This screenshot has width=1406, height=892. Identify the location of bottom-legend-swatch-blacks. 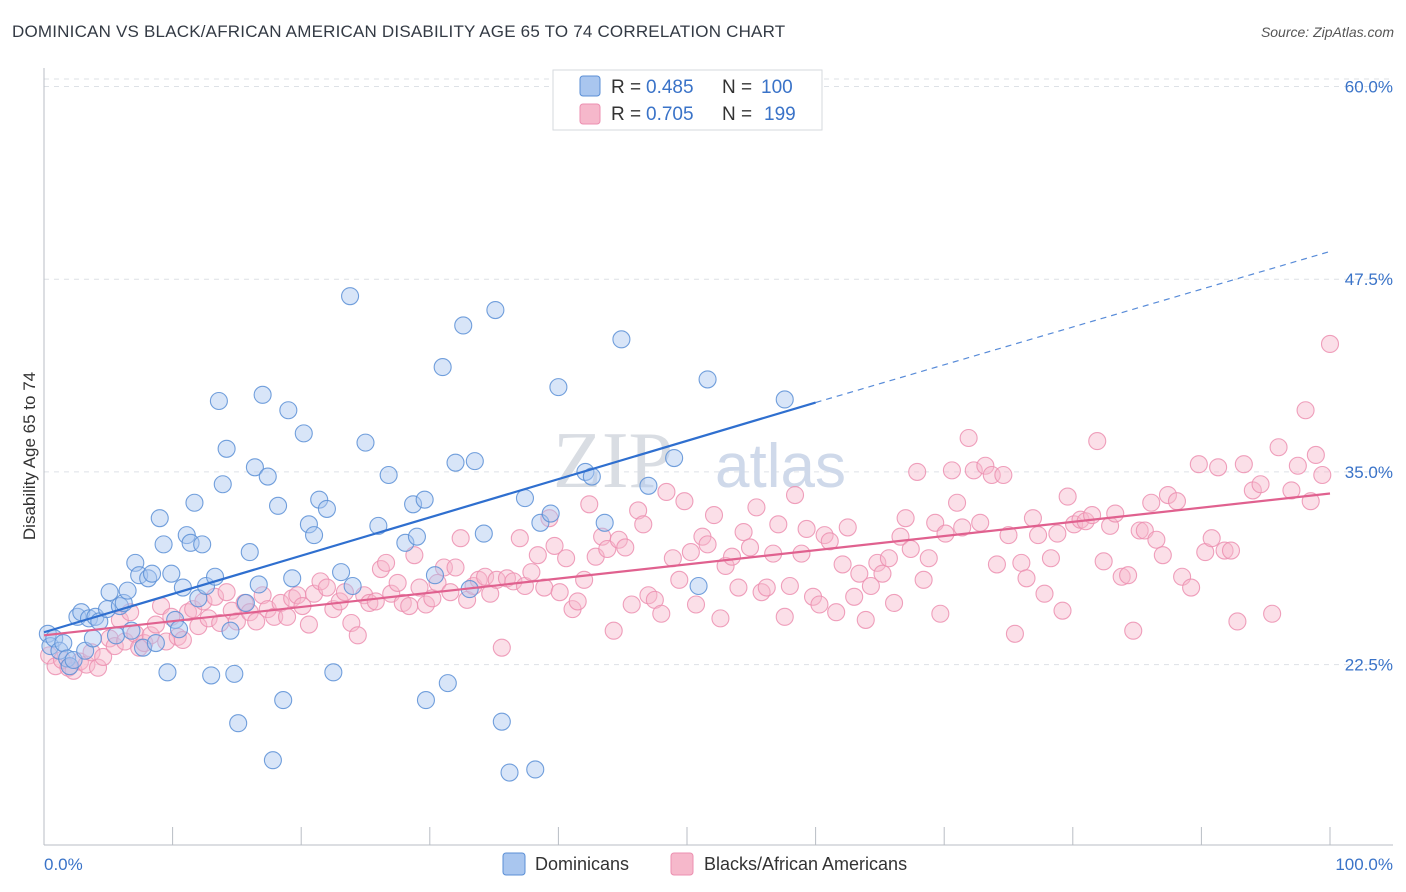
(682, 864).